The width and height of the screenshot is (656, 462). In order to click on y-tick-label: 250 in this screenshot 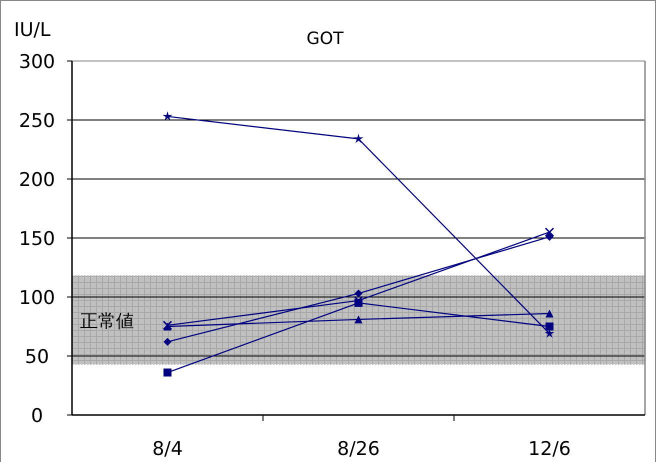, I will do `click(37, 121)`.